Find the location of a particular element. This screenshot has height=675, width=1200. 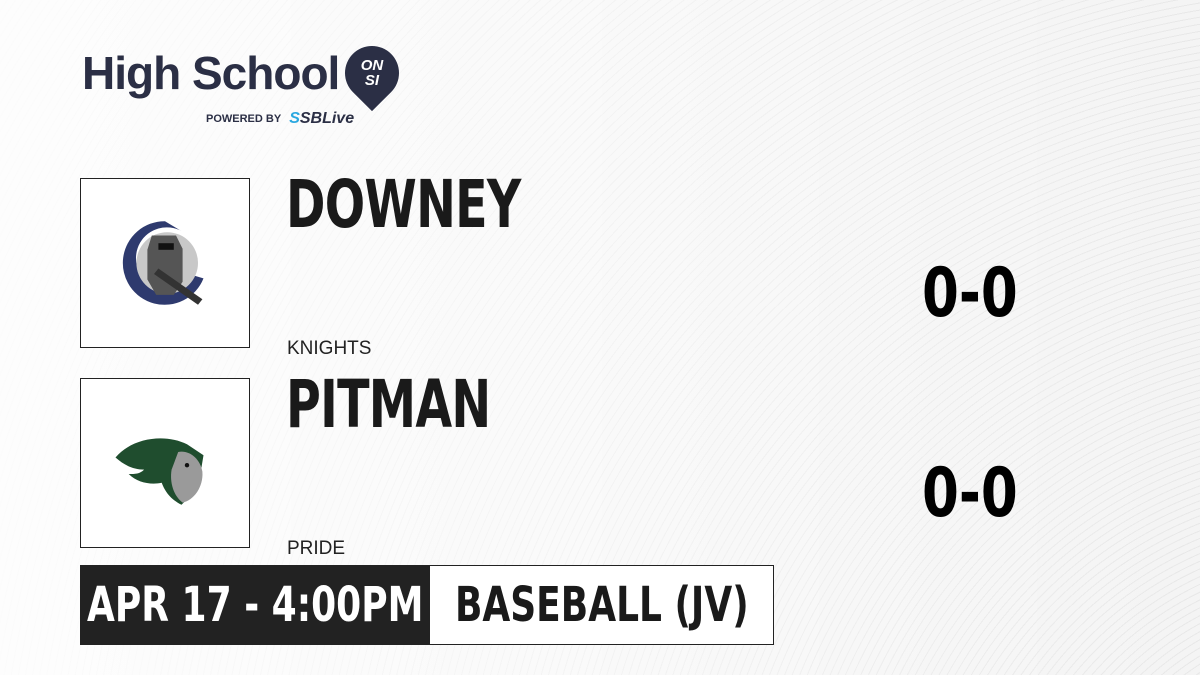

badge-bottom: SI is located at coordinates (372, 80).